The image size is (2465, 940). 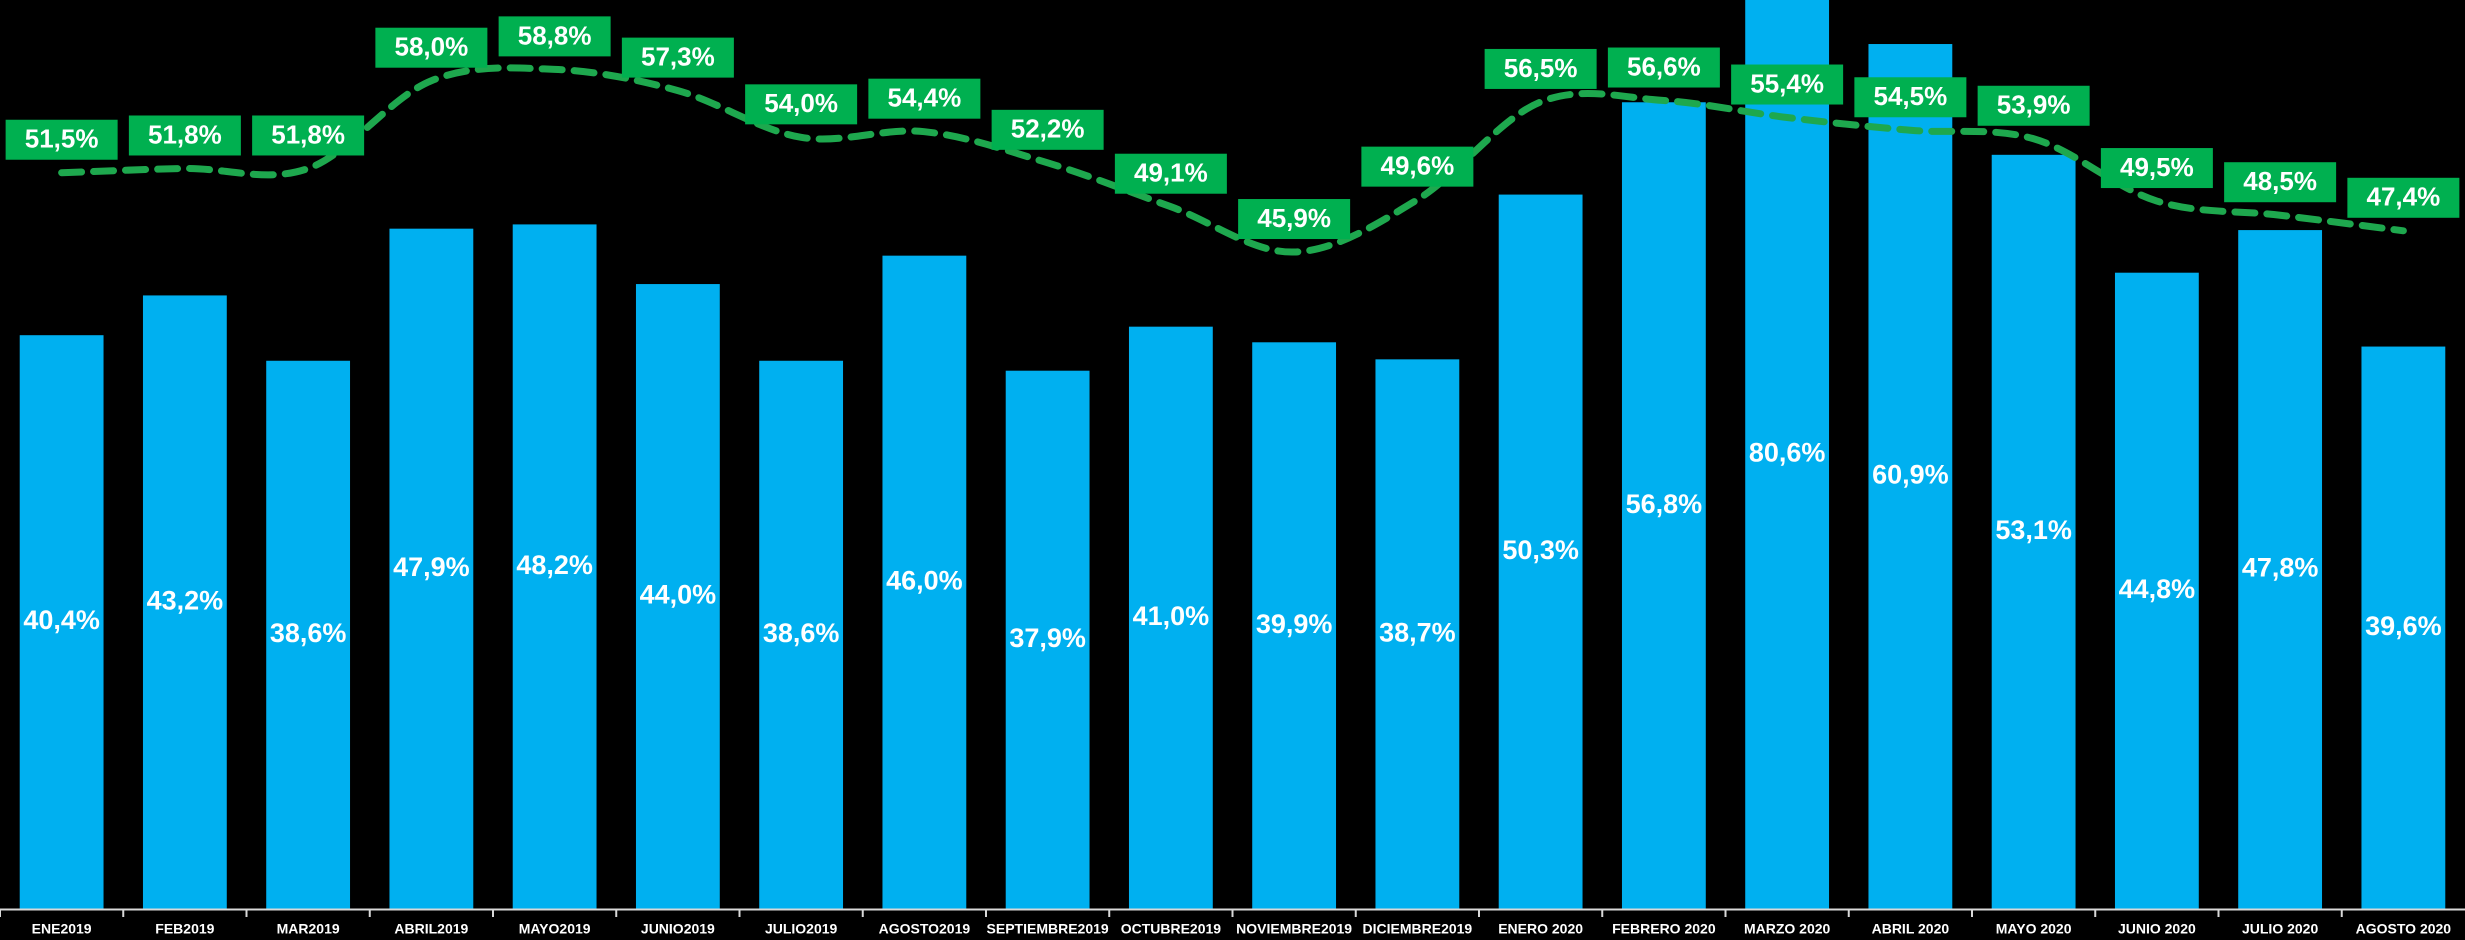 What do you see at coordinates (1540, 929) in the screenshot?
I see `x-tick-label: ENERO 2020` at bounding box center [1540, 929].